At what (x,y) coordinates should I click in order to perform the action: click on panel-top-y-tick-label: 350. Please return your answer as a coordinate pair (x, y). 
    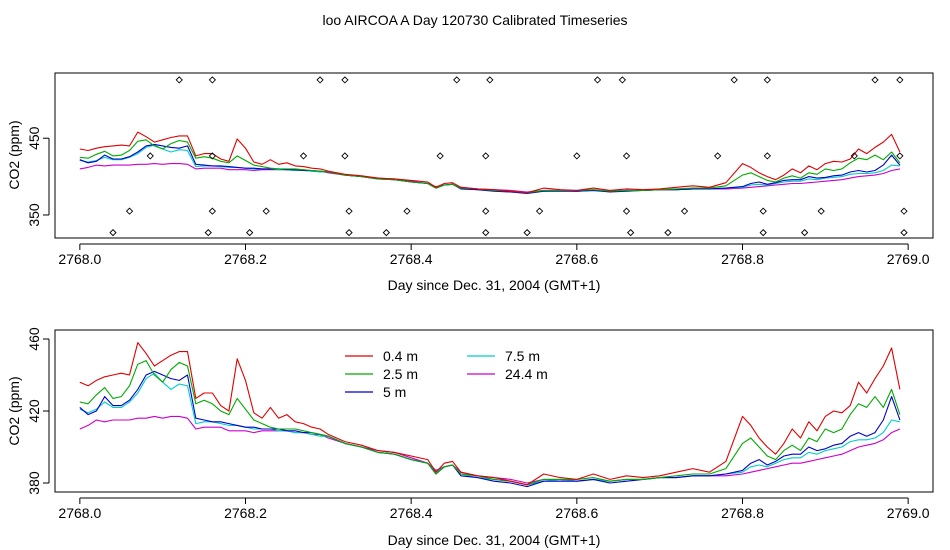
    Looking at the image, I should click on (34, 215).